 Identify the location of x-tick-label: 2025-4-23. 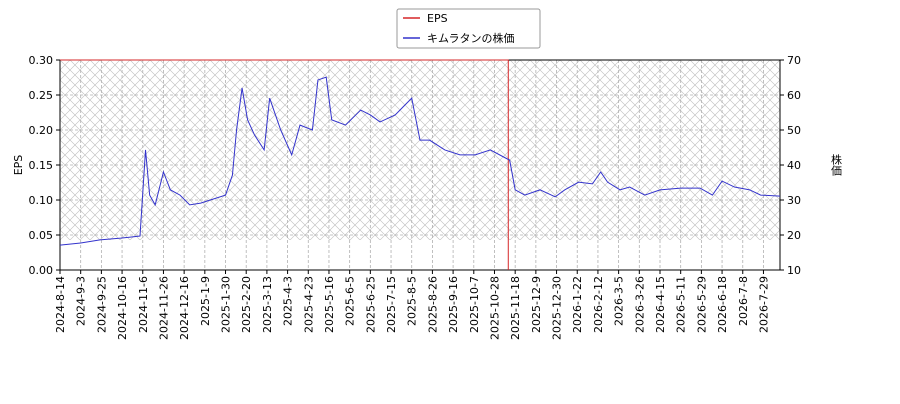
(308, 304).